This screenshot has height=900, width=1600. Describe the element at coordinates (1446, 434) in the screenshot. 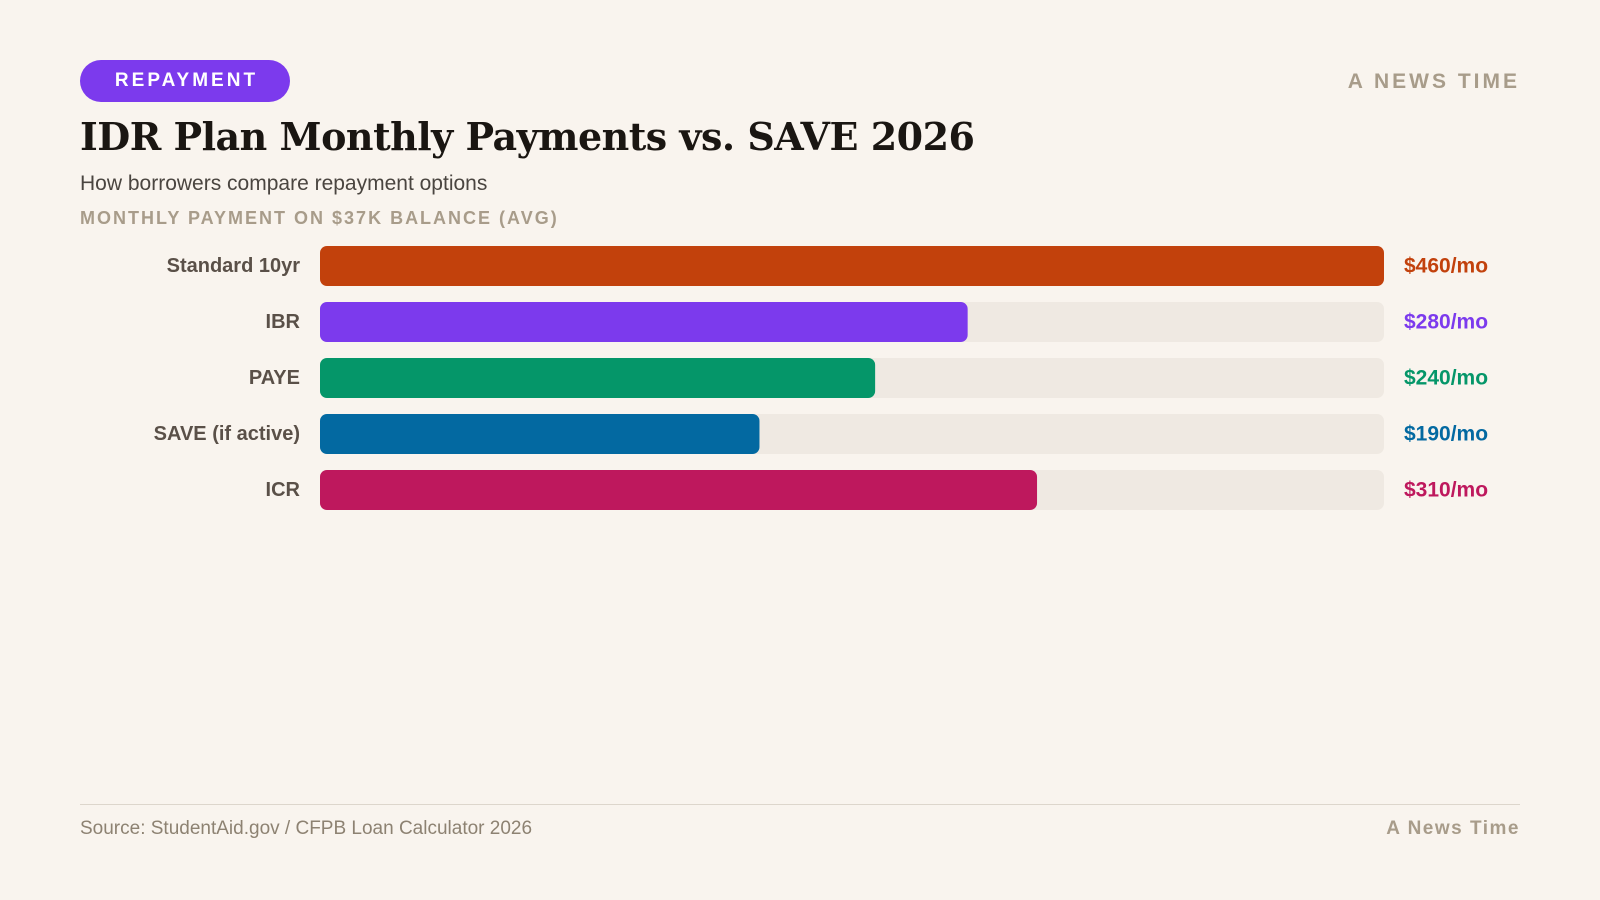

I see `data-label: $190/mo` at that location.